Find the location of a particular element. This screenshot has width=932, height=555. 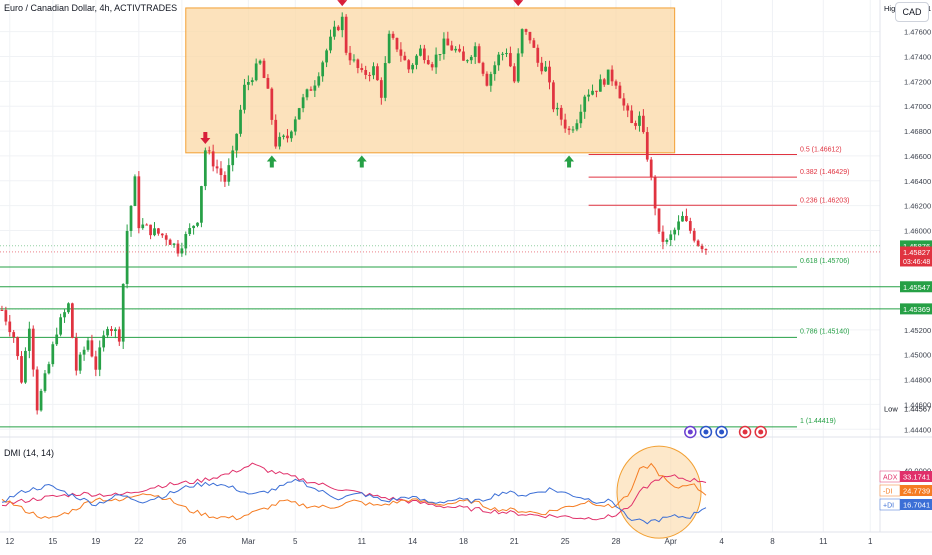

price-tick-7: 1.46200 is located at coordinates (917, 206).